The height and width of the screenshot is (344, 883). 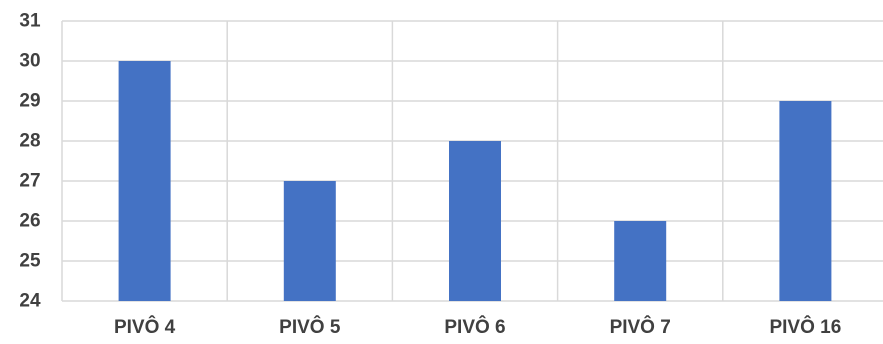 What do you see at coordinates (145, 327) in the screenshot?
I see `x-category-label: PIVÔ 4` at bounding box center [145, 327].